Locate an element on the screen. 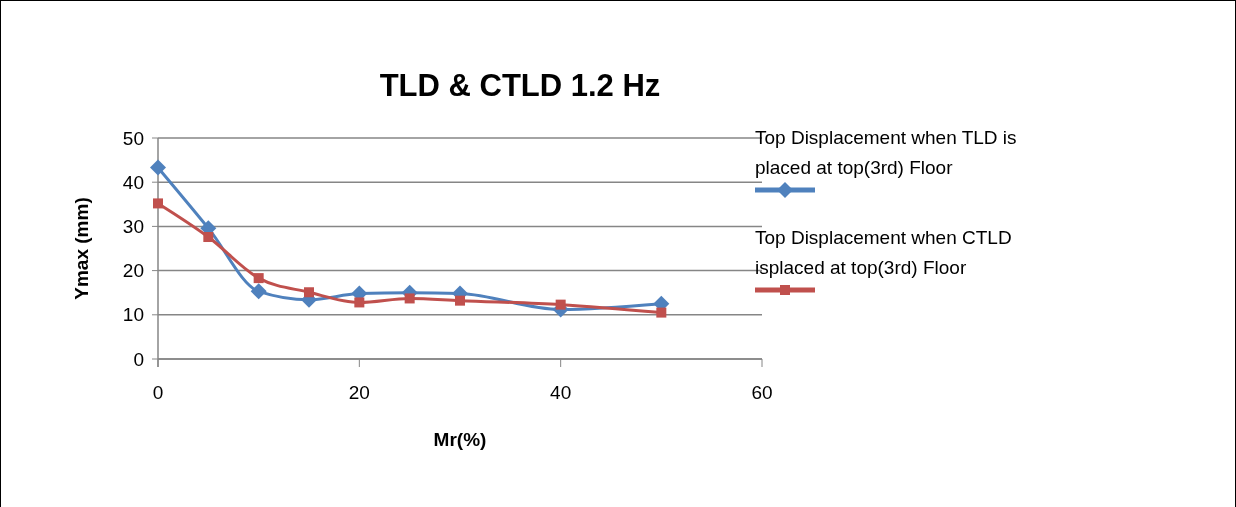 The height and width of the screenshot is (507, 1236). y-axis-title: Ymax (mm) is located at coordinates (81, 248).